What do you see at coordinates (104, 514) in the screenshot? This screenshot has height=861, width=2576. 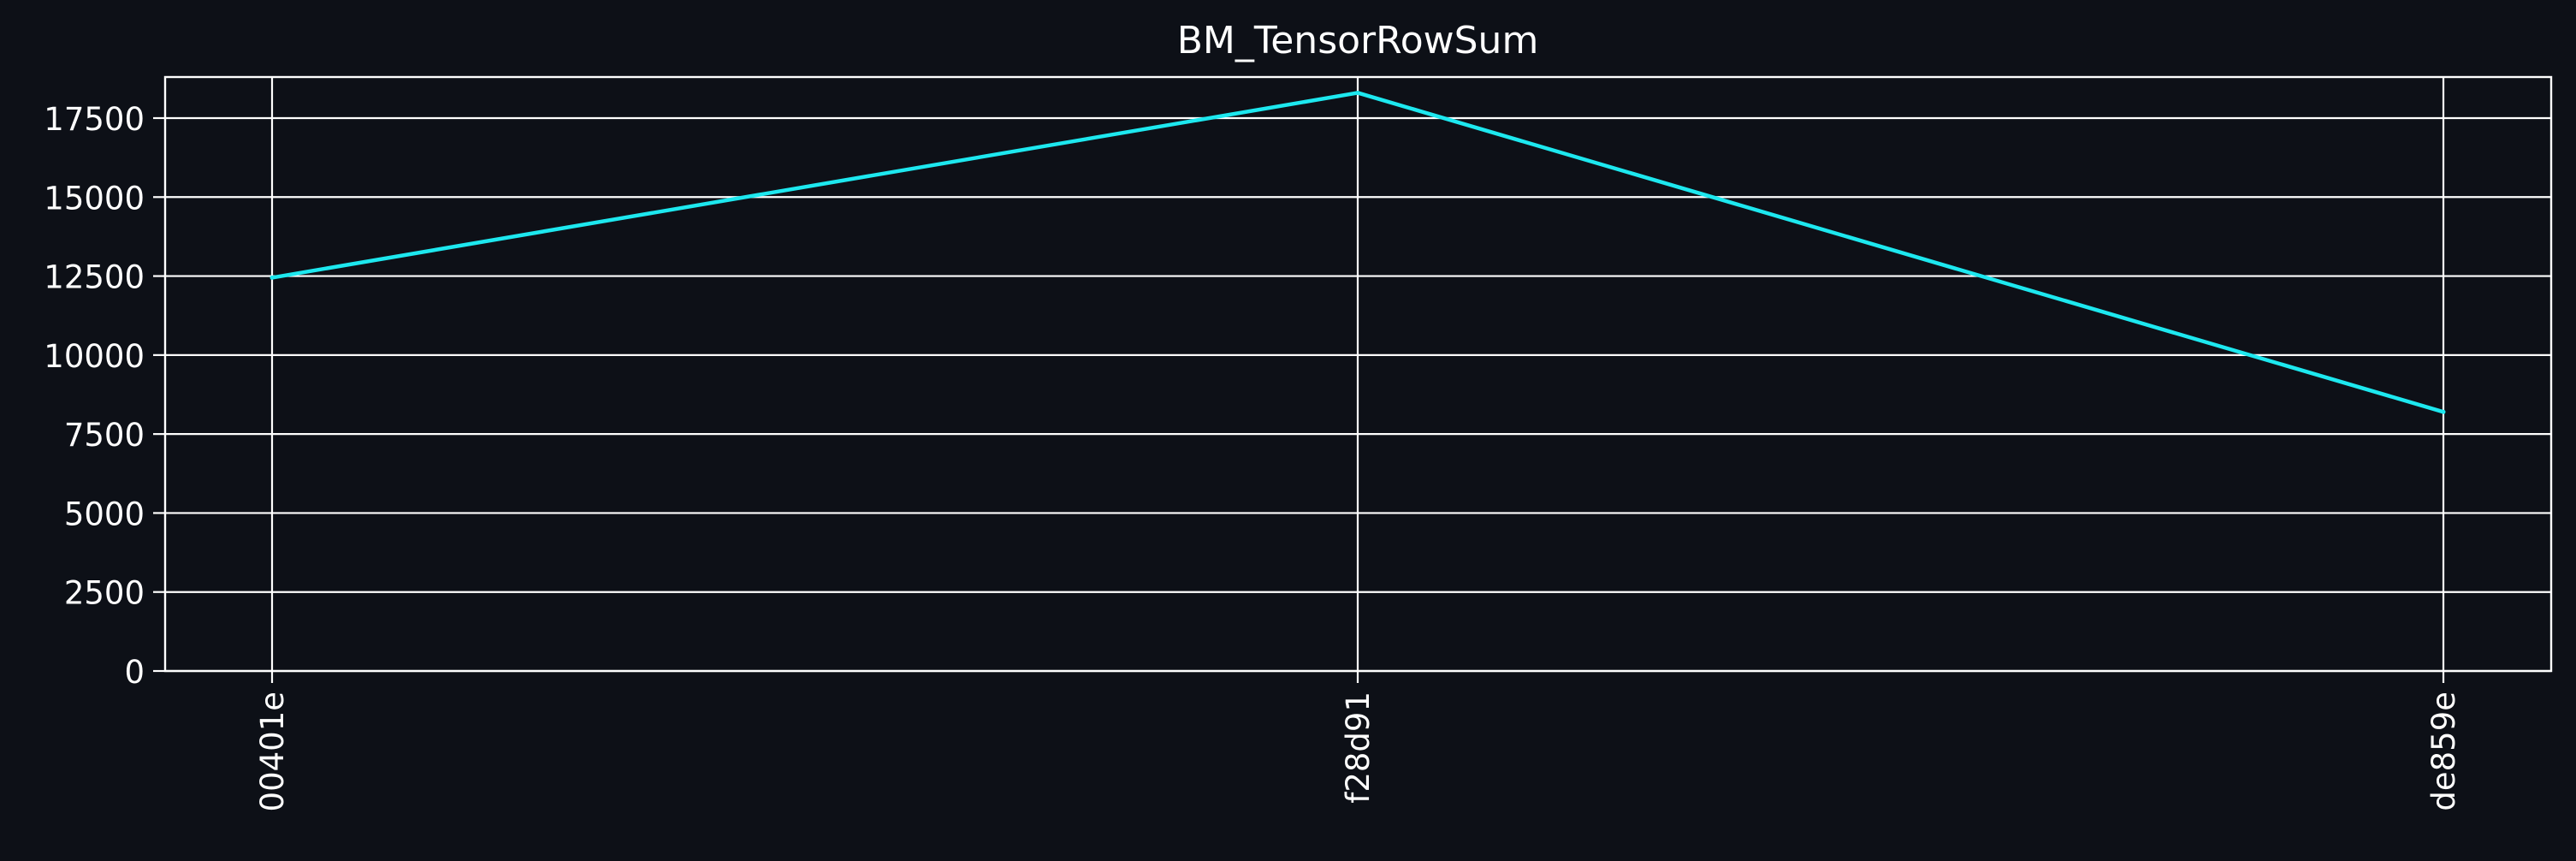 I see `y-tick-label: 5000` at bounding box center [104, 514].